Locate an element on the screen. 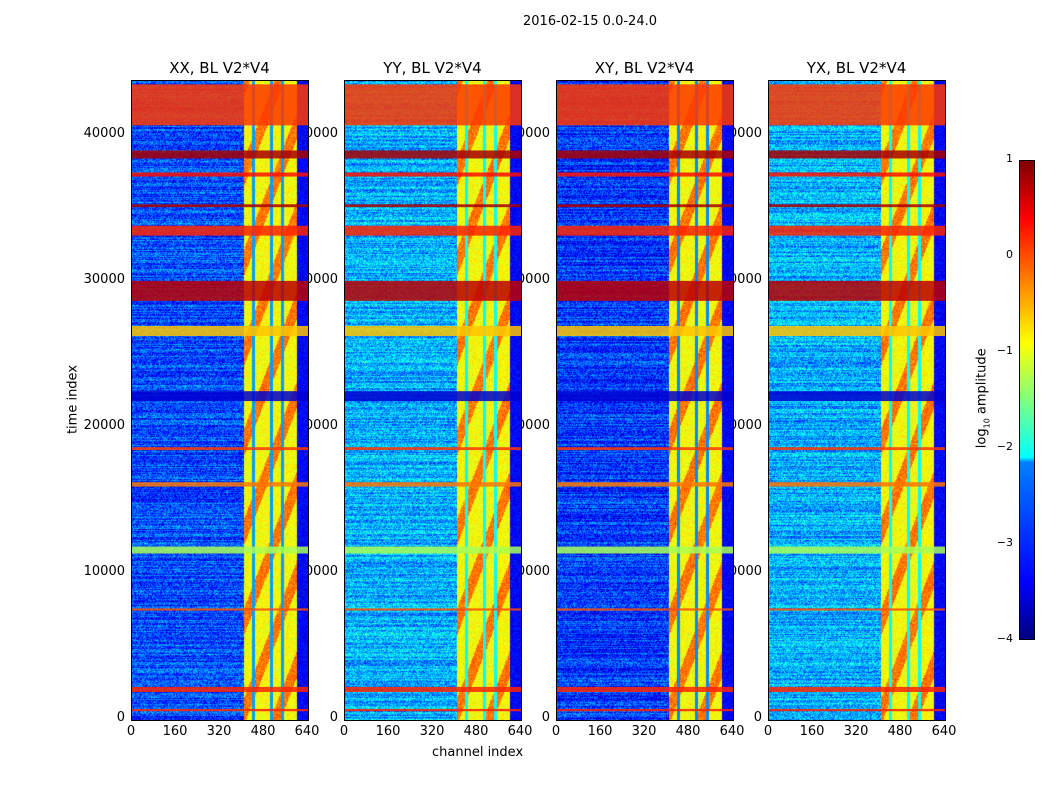  panel-title: XY, BL V2*V4 is located at coordinates (644, 68).